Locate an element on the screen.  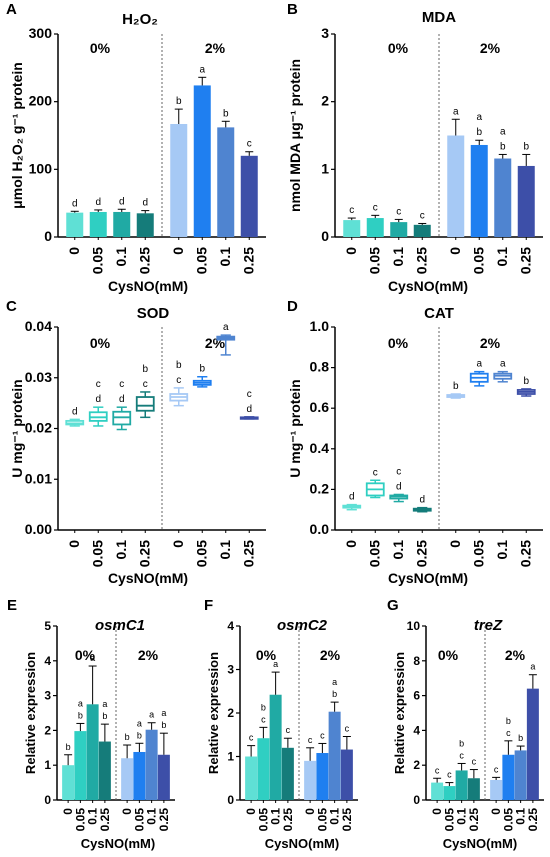
chart-title: H₂O₂ is located at coordinates (140, 19).